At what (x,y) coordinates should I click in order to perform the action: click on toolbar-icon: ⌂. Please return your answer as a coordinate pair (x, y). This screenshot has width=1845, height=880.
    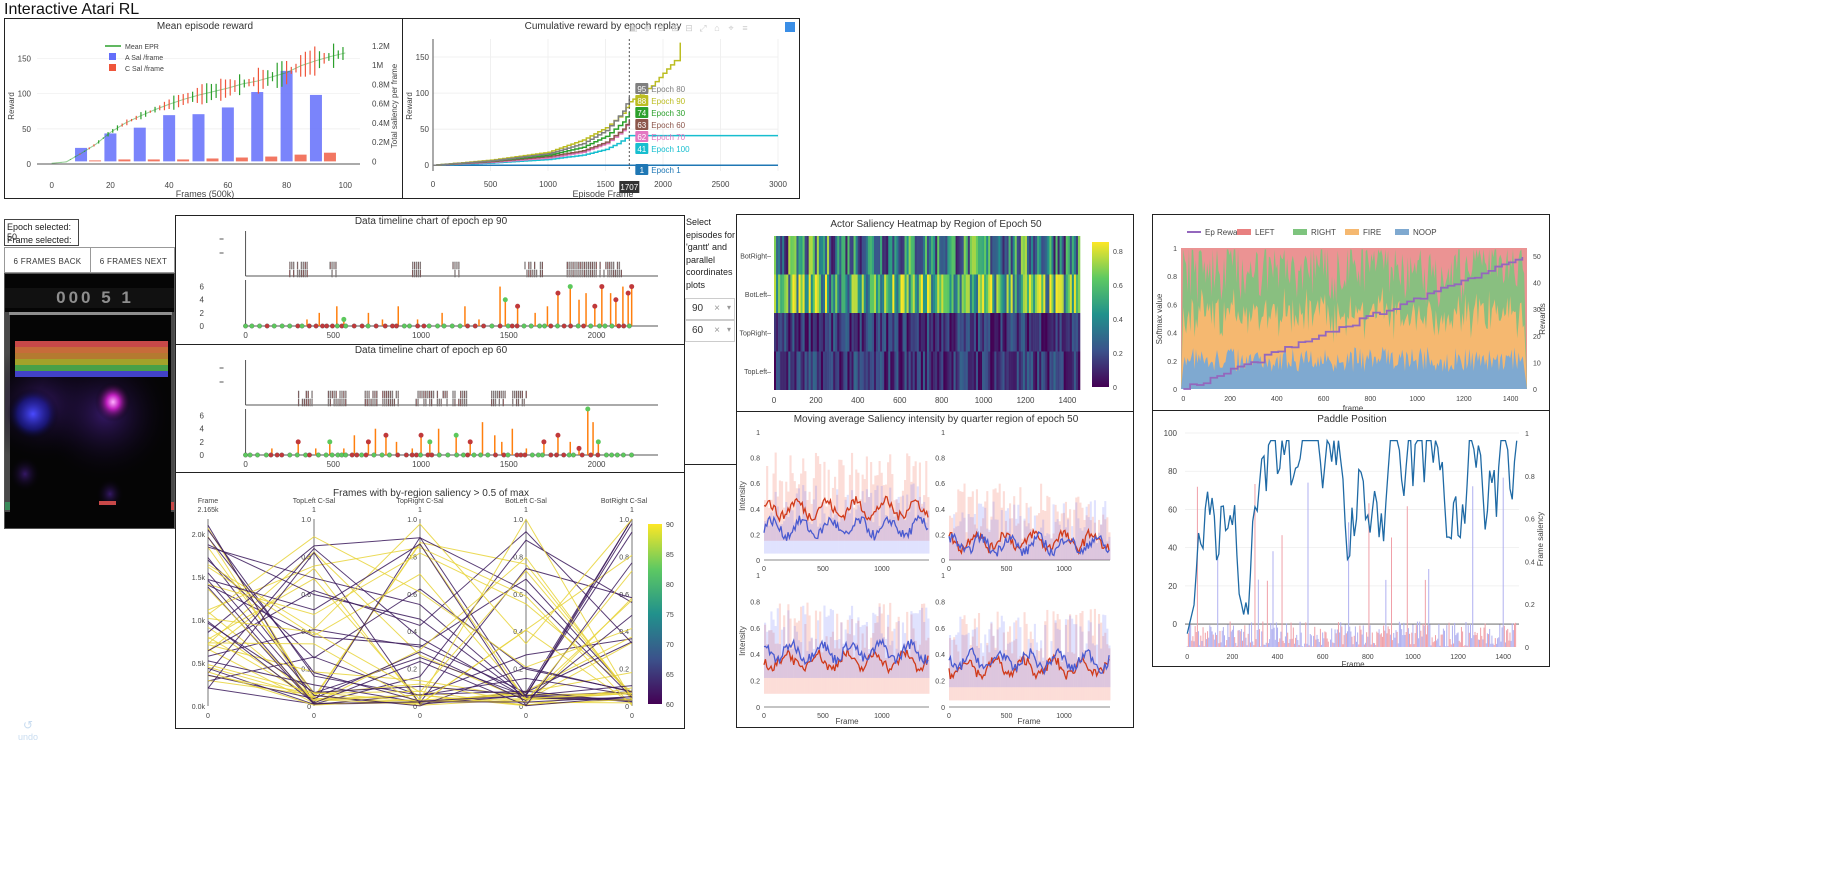
    Looking at the image, I should click on (716, 28).